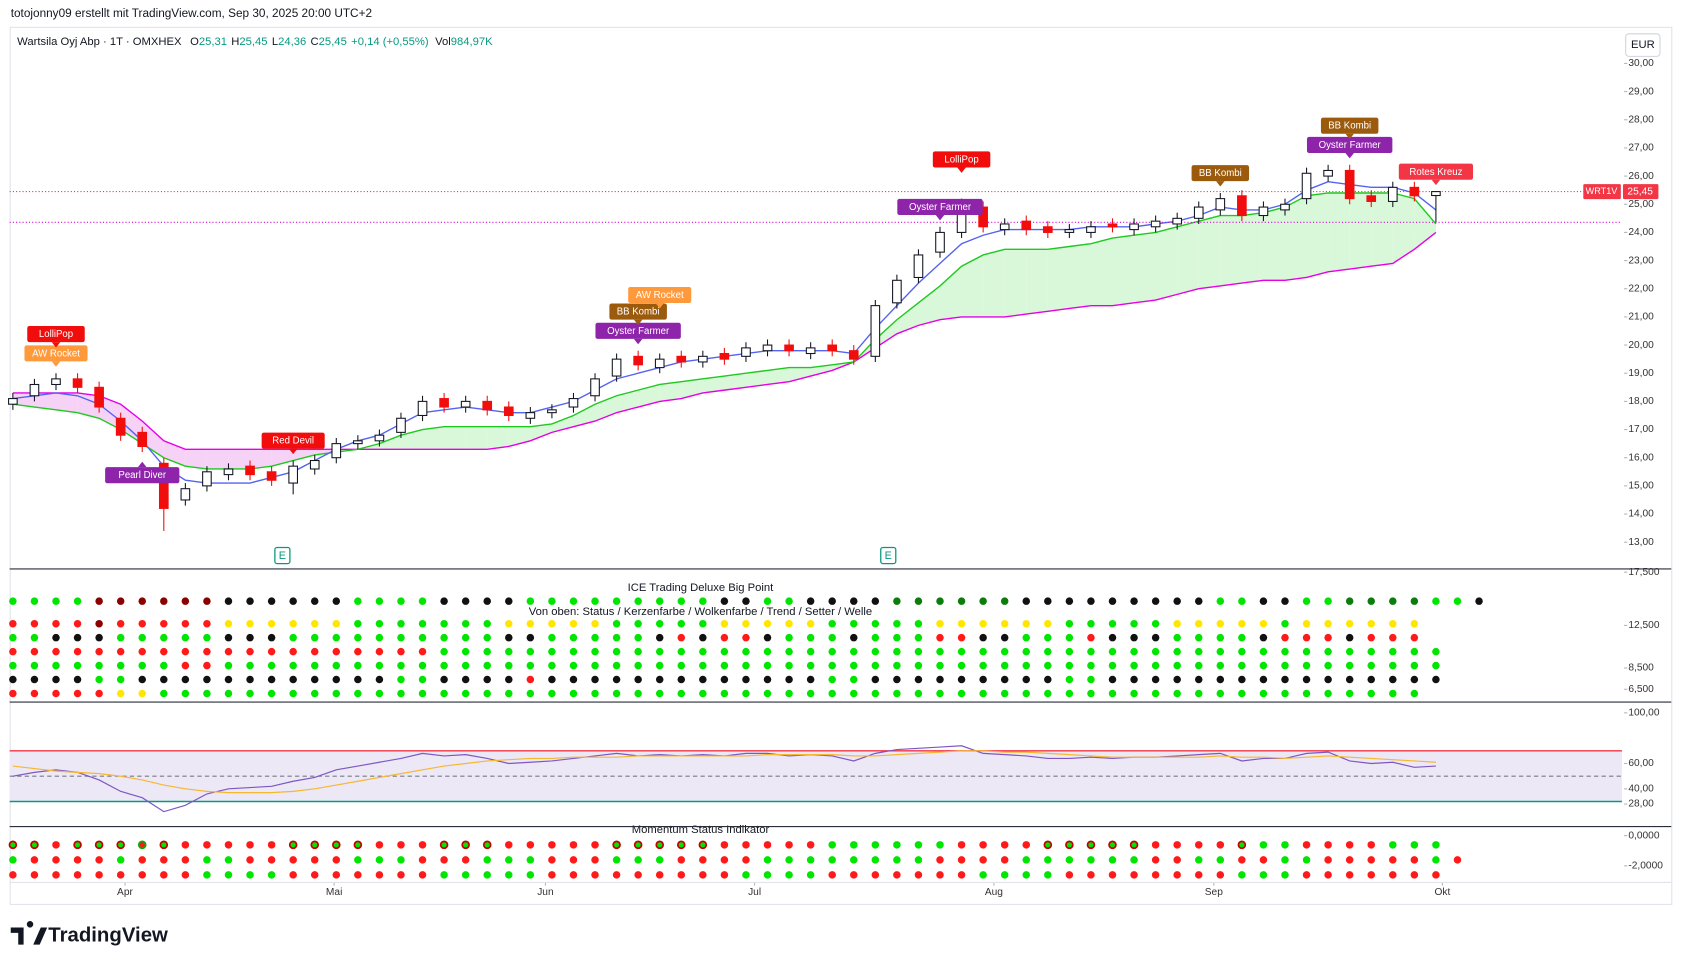 The height and width of the screenshot is (964, 1682). I want to click on y-tick-label: 26,00, so click(1641, 176).